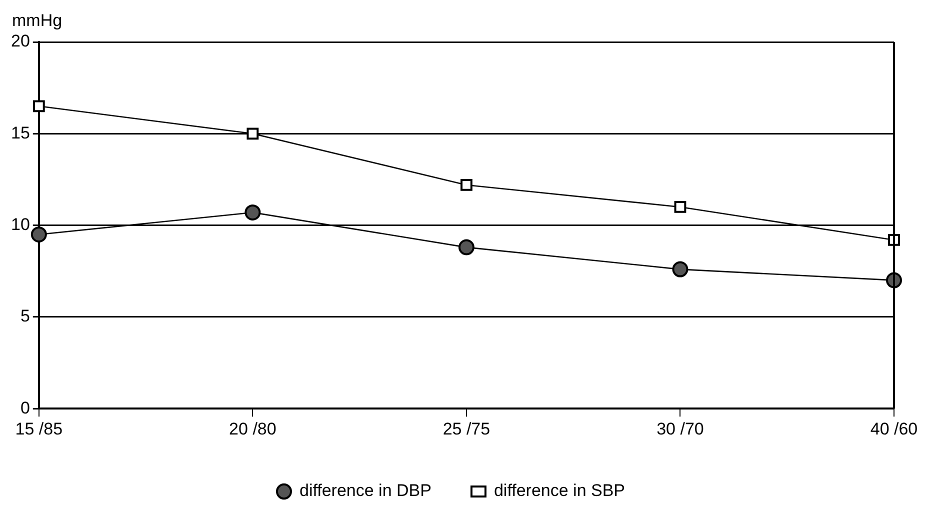  Describe the element at coordinates (894, 428) in the screenshot. I see `x-tick-label: 40 /60` at that location.